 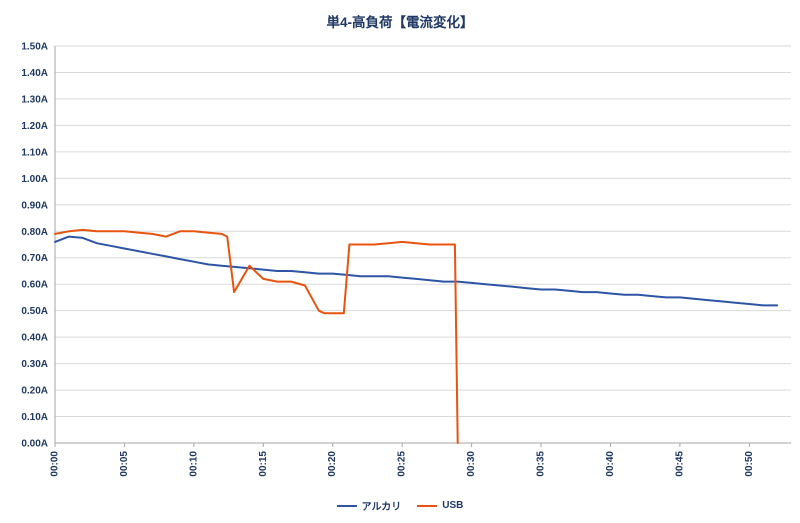 What do you see at coordinates (34, 205) in the screenshot?
I see `y-axis-tick-label: 0.90A` at bounding box center [34, 205].